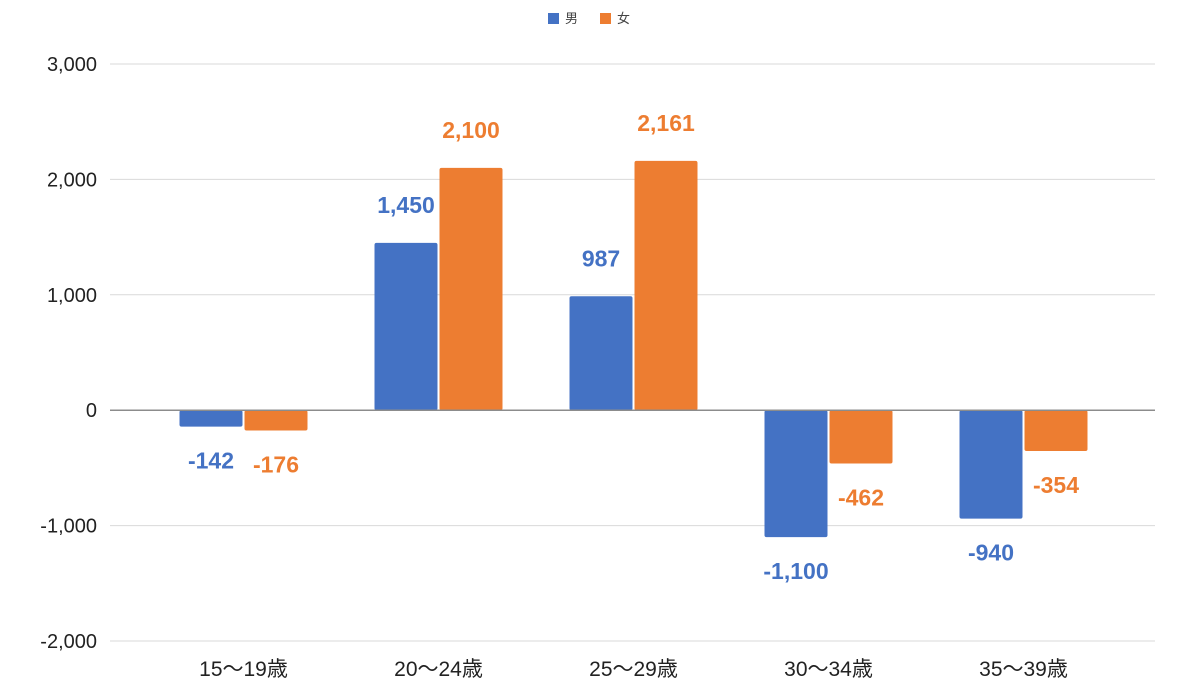  What do you see at coordinates (72, 180) in the screenshot?
I see `y-tick-label: 2,000` at bounding box center [72, 180].